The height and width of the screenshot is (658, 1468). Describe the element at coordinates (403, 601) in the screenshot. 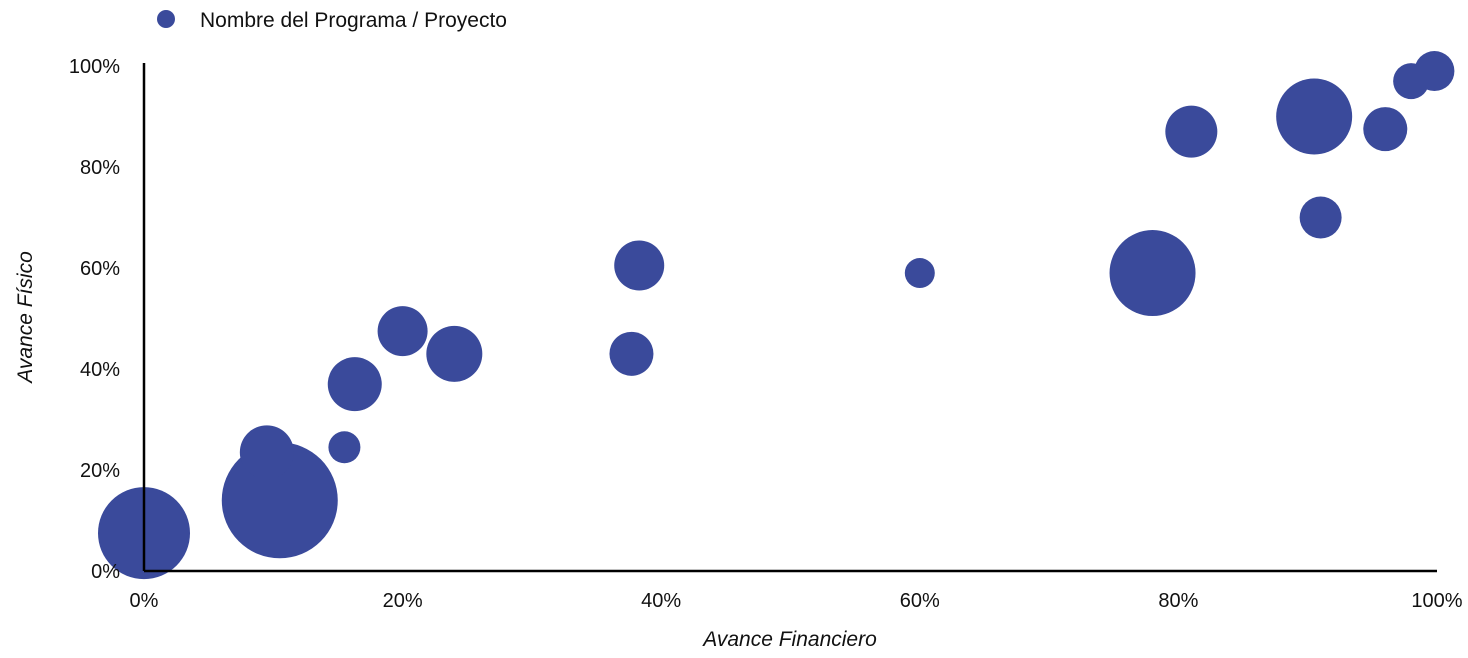

I see `x-tick-label: 20%` at that location.